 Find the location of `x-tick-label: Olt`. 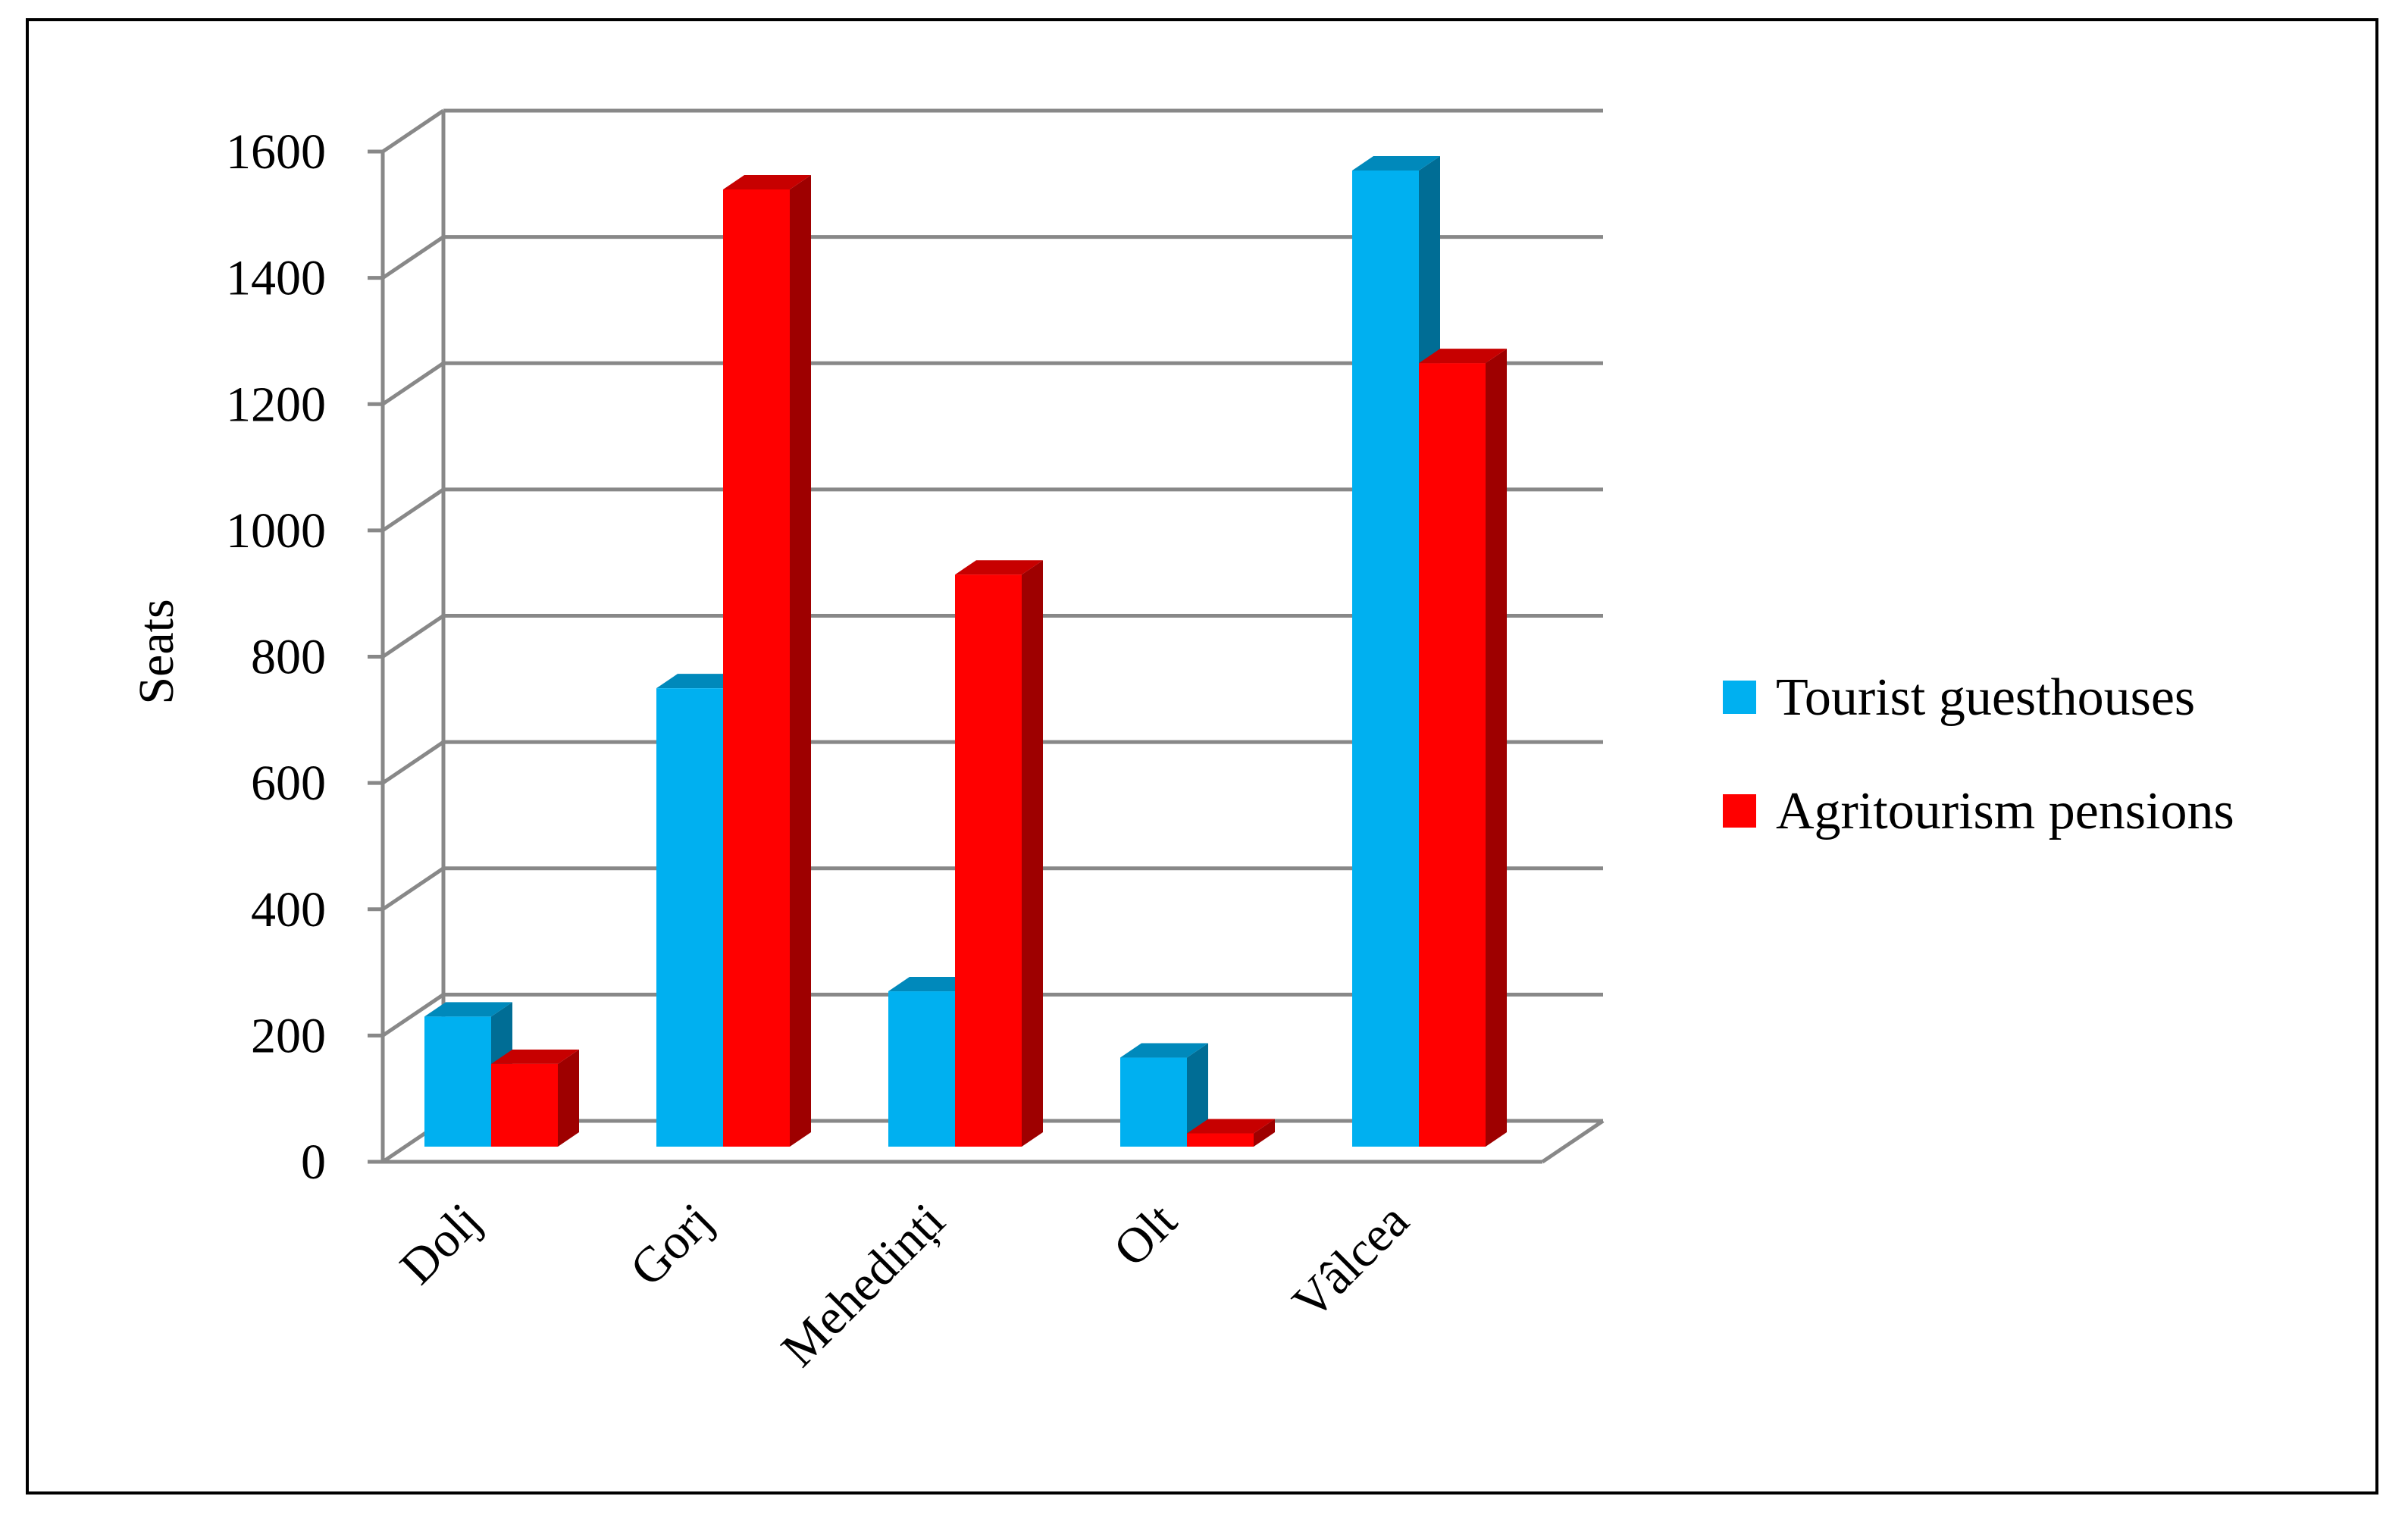

x-tick-label: Olt is located at coordinates (1145, 1235).